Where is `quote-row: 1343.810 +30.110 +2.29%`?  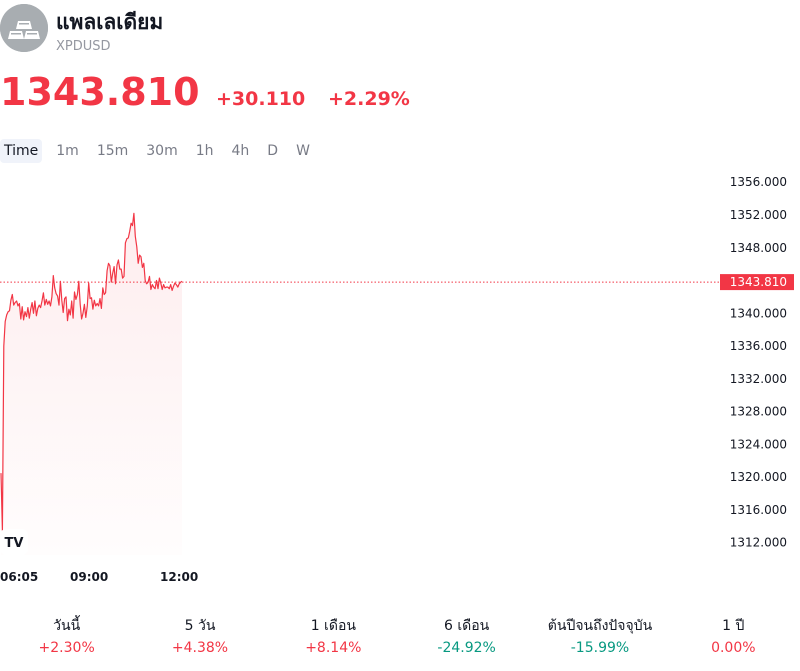 quote-row: 1343.810 +30.110 +2.29% is located at coordinates (400, 95).